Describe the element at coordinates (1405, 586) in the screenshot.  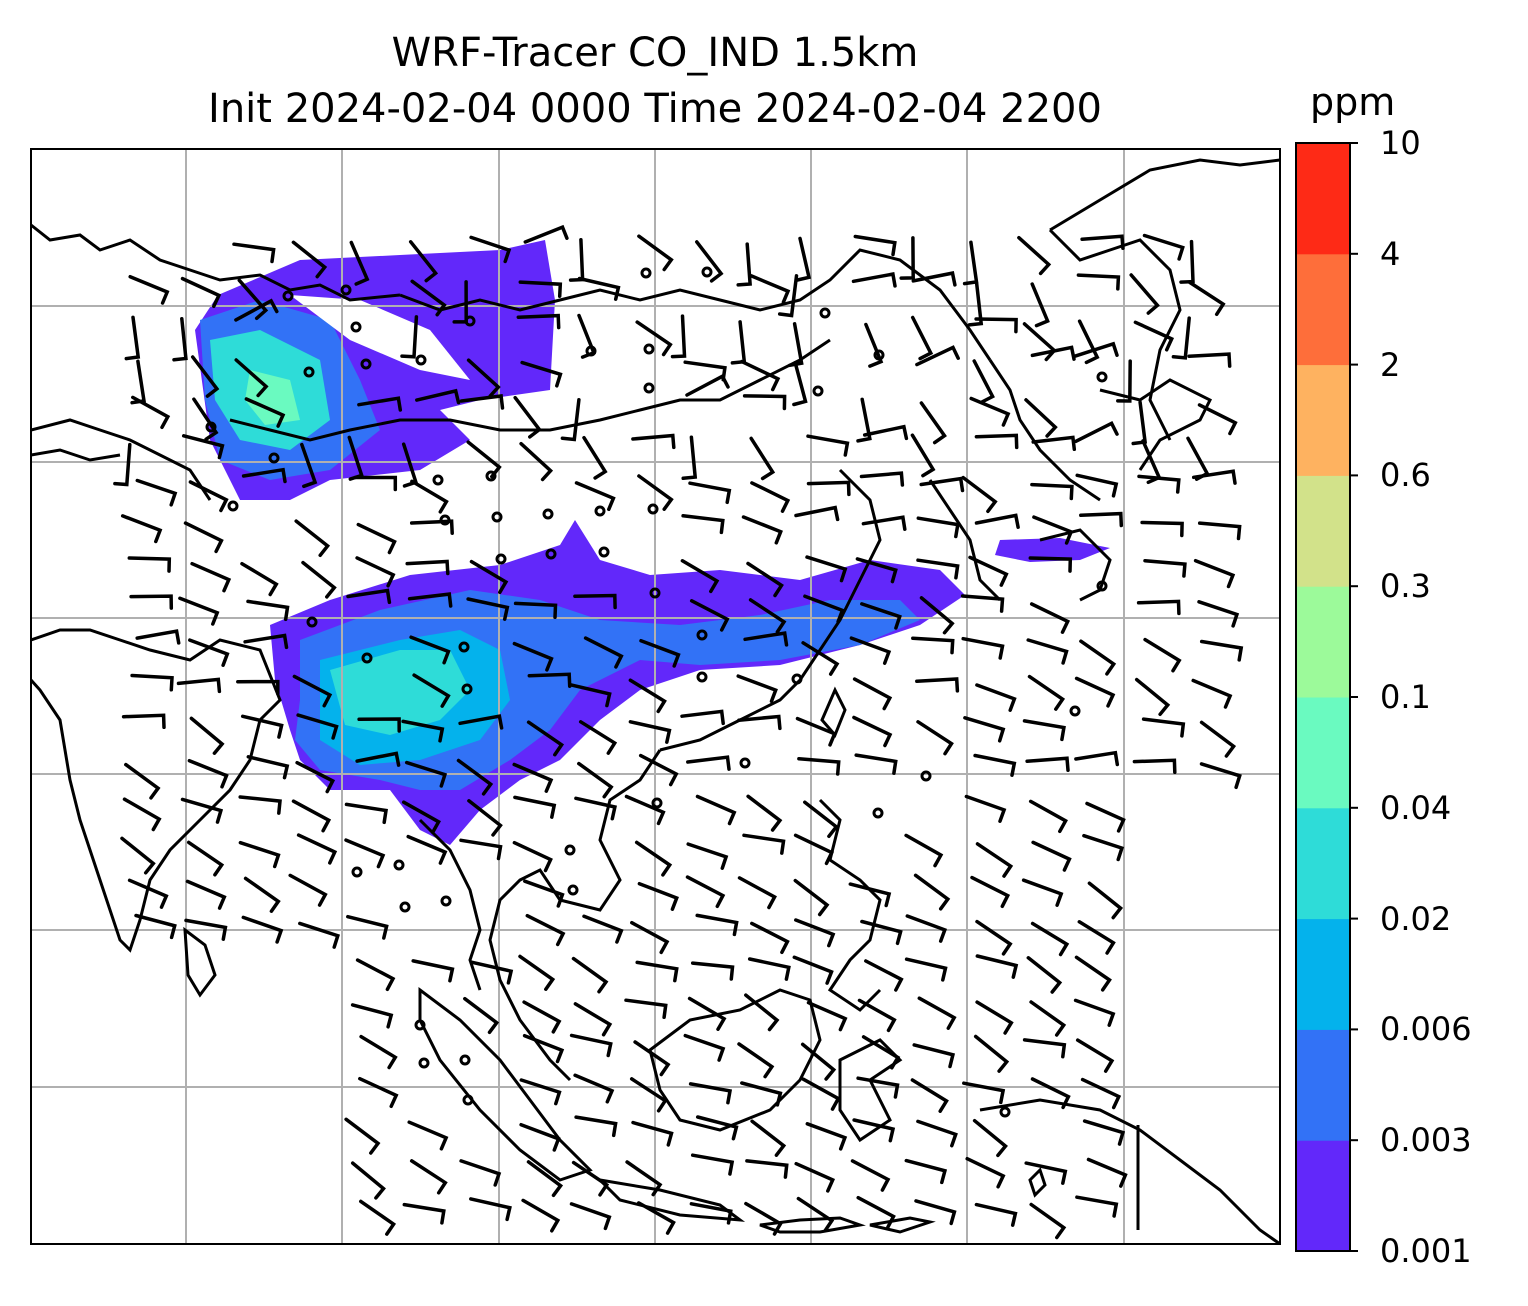
I see `colorbar-tick-label: 0.3` at that location.